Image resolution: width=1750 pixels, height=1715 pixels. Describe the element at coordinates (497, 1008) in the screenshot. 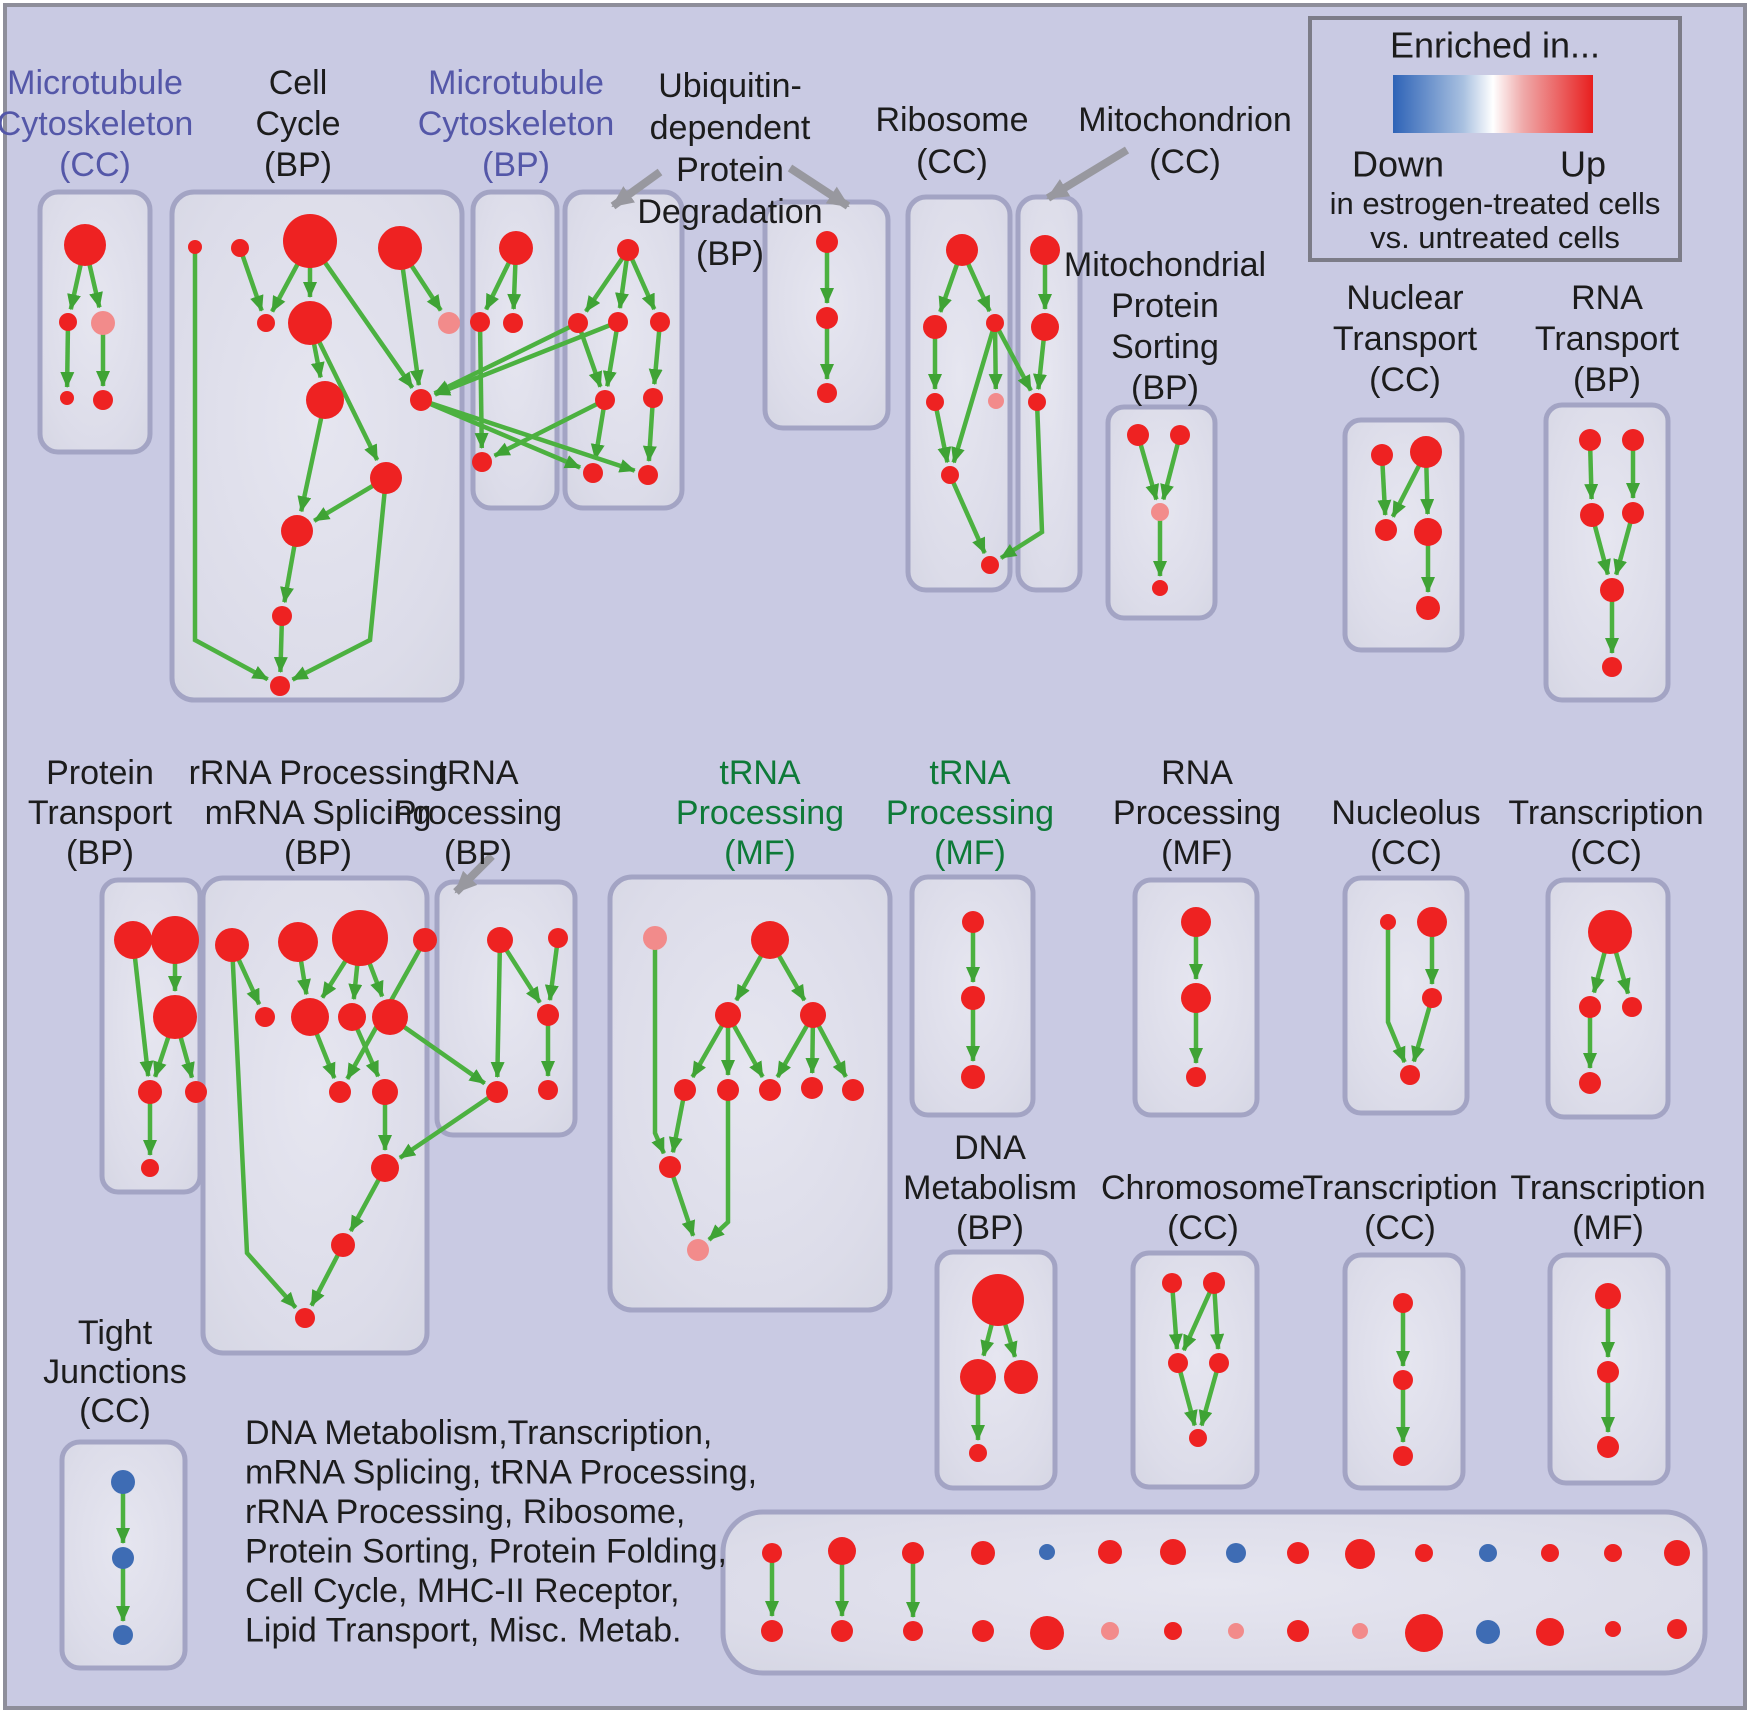

I see `edge-trna-bp` at that location.